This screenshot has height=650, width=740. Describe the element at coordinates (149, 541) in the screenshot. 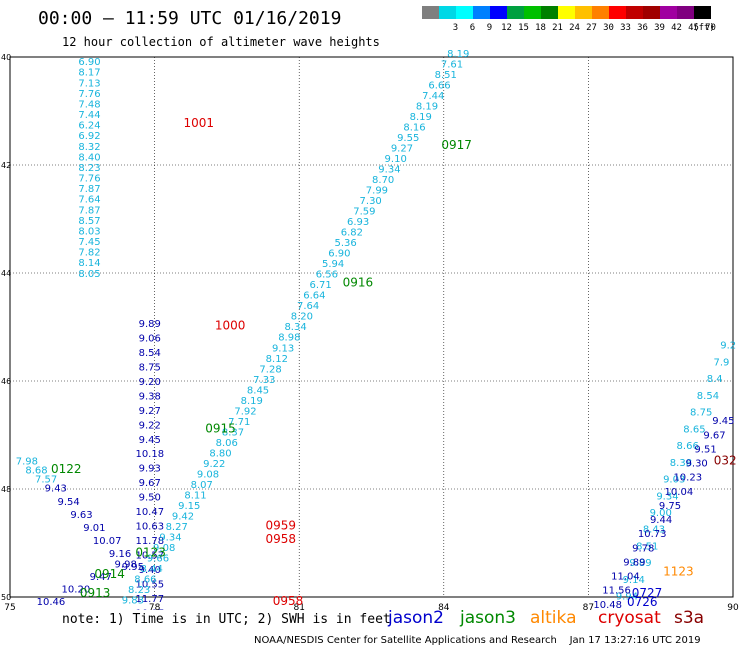

I see `wave-height-value: 11.78` at that location.